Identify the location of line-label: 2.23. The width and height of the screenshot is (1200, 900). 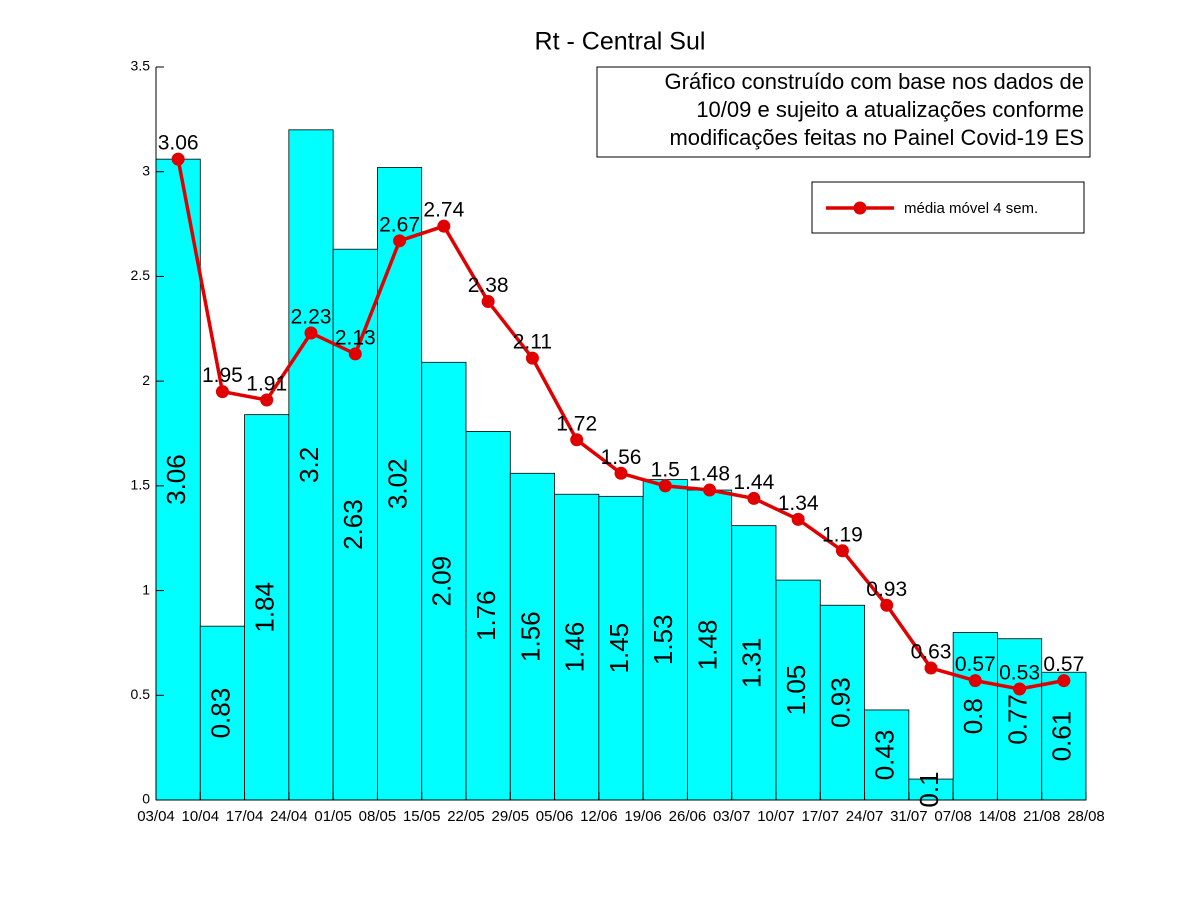
(311, 317).